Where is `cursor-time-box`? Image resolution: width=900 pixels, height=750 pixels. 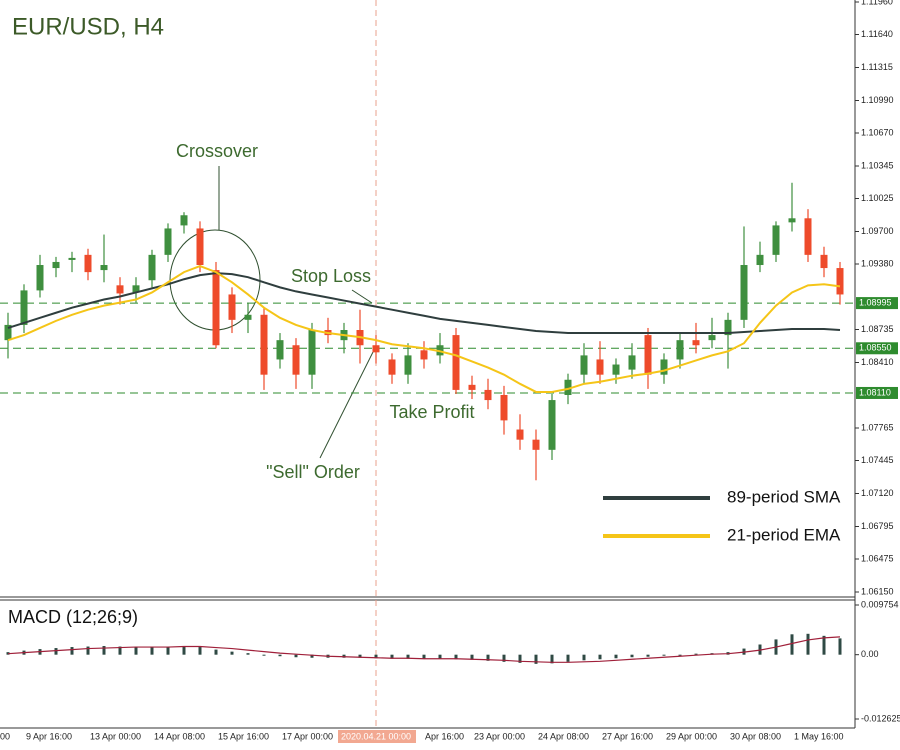 cursor-time-box is located at coordinates (377, 736).